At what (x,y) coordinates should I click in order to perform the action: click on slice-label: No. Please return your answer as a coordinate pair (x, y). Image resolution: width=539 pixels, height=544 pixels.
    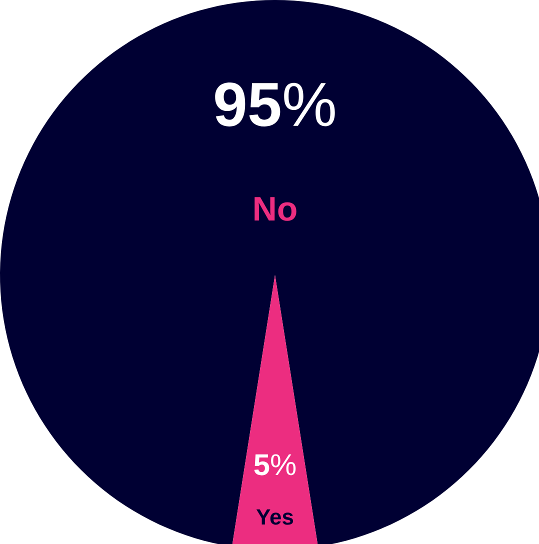
    Looking at the image, I should click on (275, 209).